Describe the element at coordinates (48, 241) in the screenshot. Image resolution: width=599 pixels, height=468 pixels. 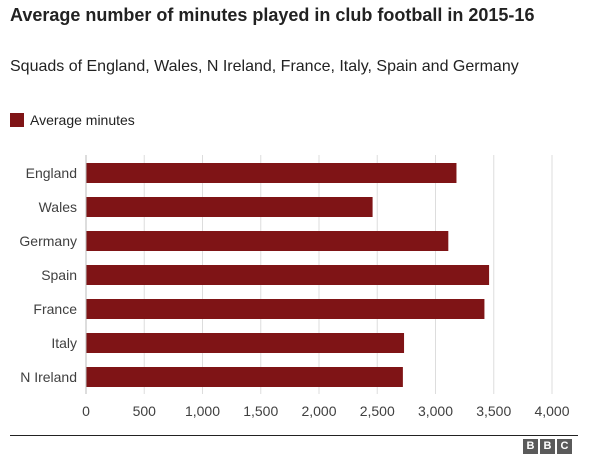
I see `category-label: Germany` at that location.